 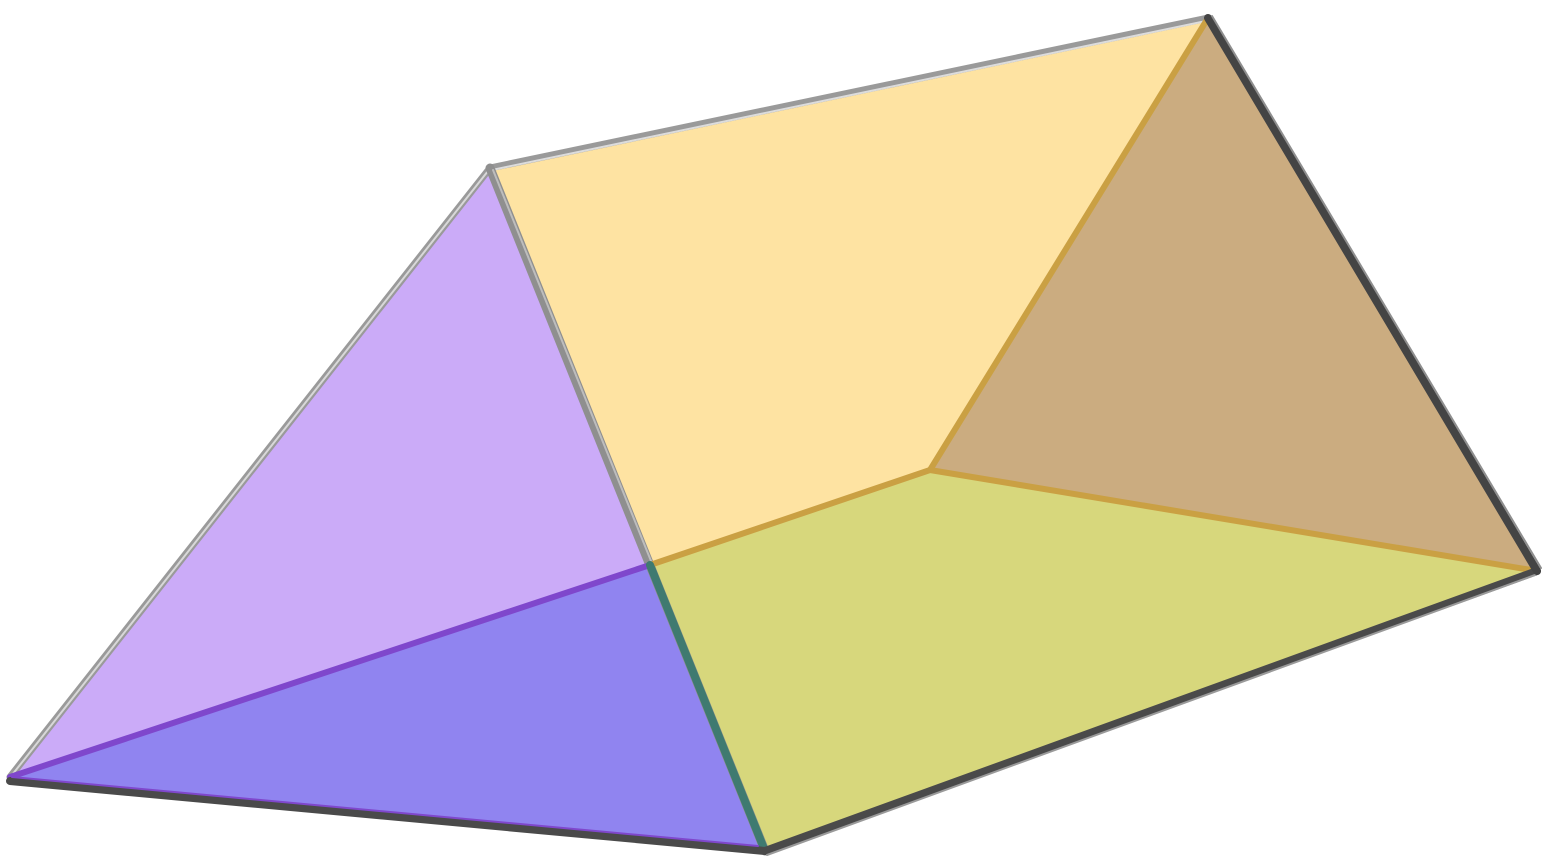 What do you see at coordinates (790, 517) in the screenshot?
I see `edge-diagonal-gold` at bounding box center [790, 517].